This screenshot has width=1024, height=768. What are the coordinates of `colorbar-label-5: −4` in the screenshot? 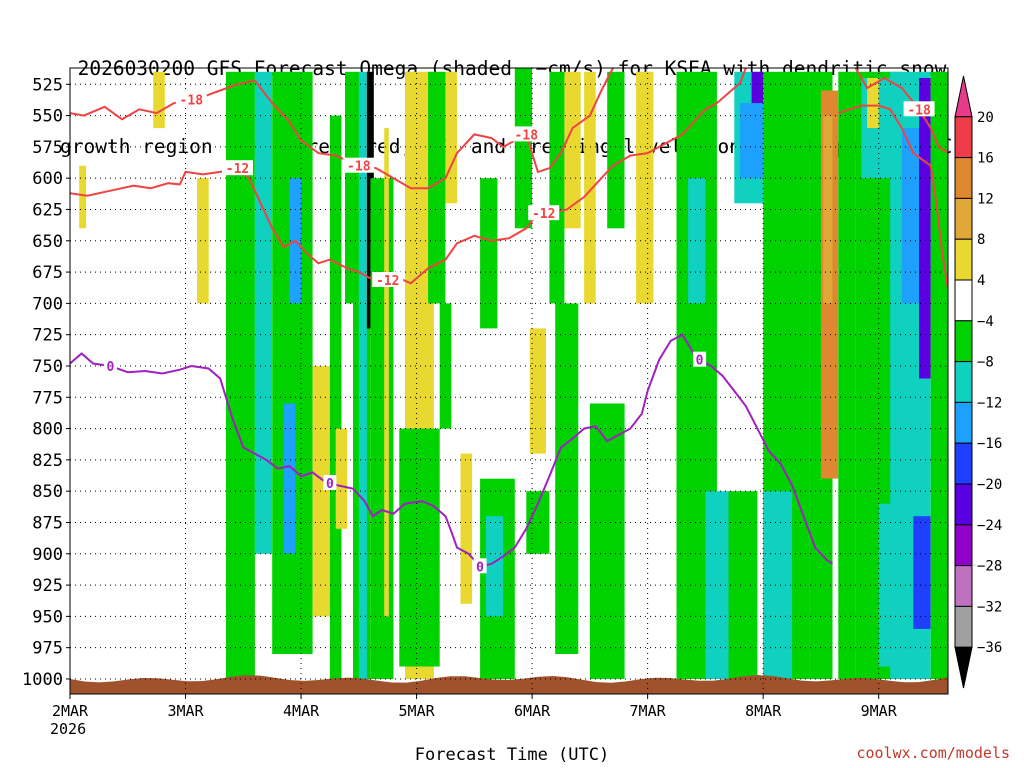 It's located at (985, 322).